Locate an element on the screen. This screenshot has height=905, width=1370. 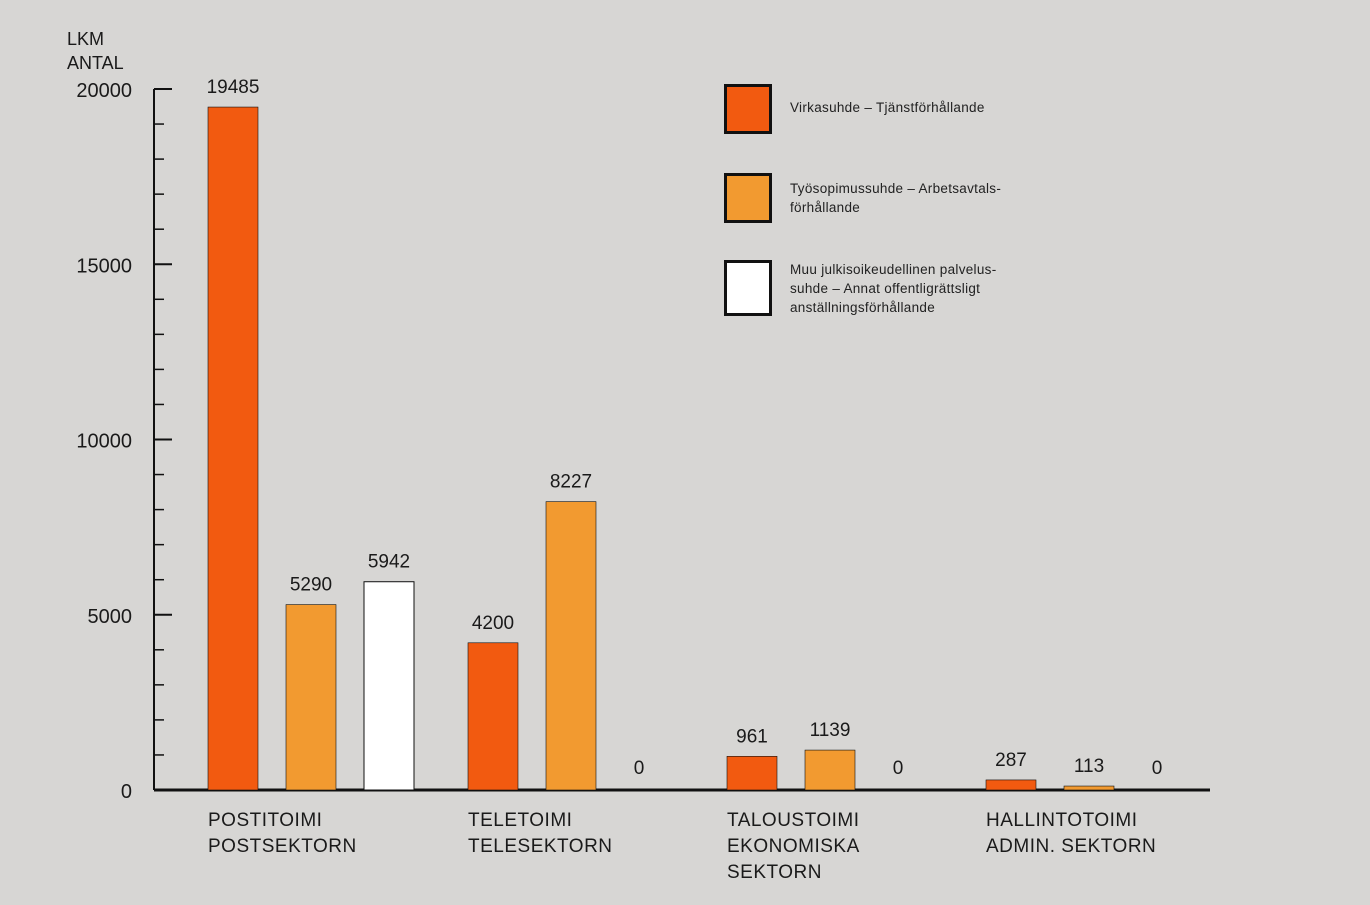
data-label: 961 is located at coordinates (752, 736).